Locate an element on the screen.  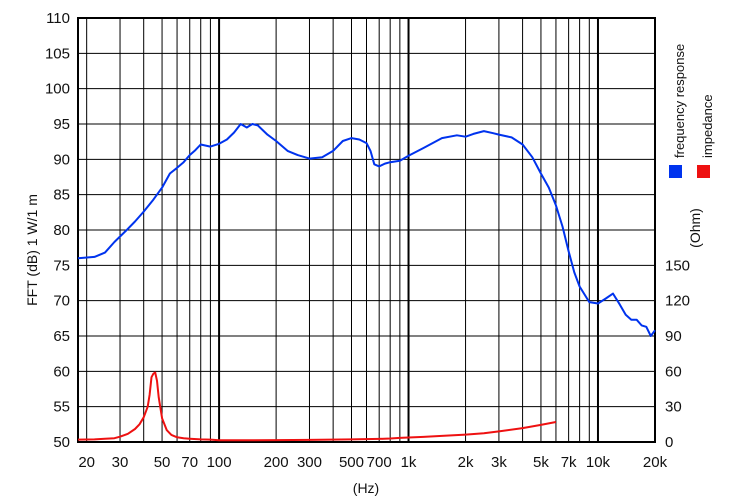
x-axis-ticks: 20 30 50 70 100 200 300 500 700 1k 2k 3k 5k 7k 10k 20k is located at coordinates (372, 462).